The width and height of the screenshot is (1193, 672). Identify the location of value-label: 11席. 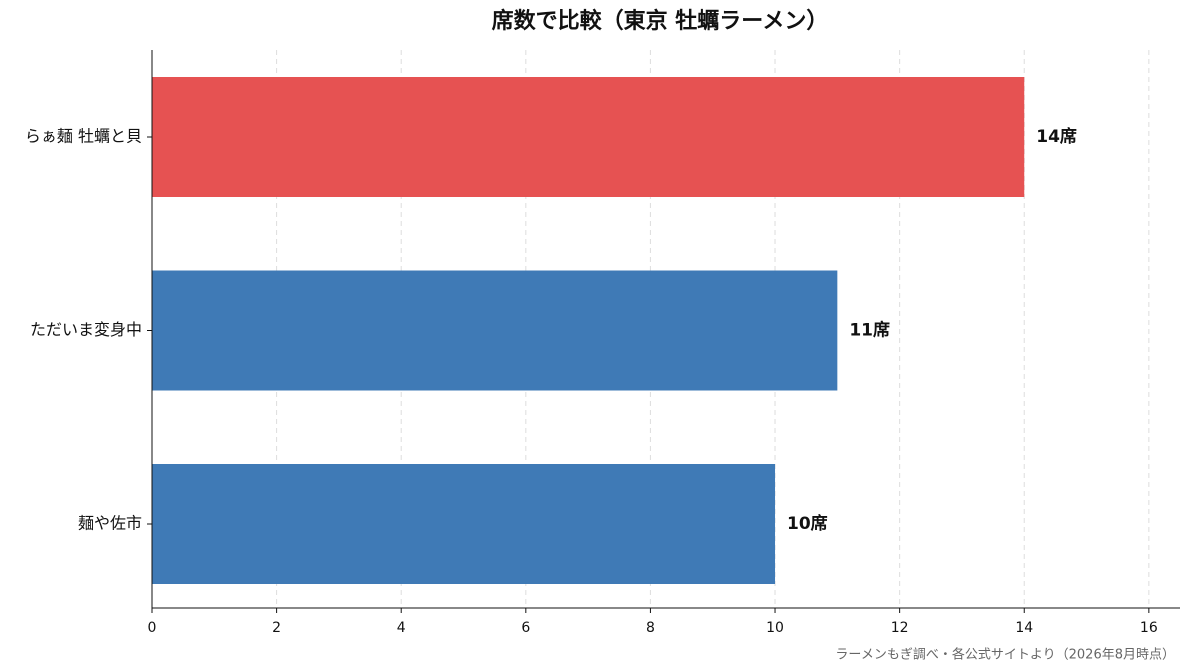
(869, 330).